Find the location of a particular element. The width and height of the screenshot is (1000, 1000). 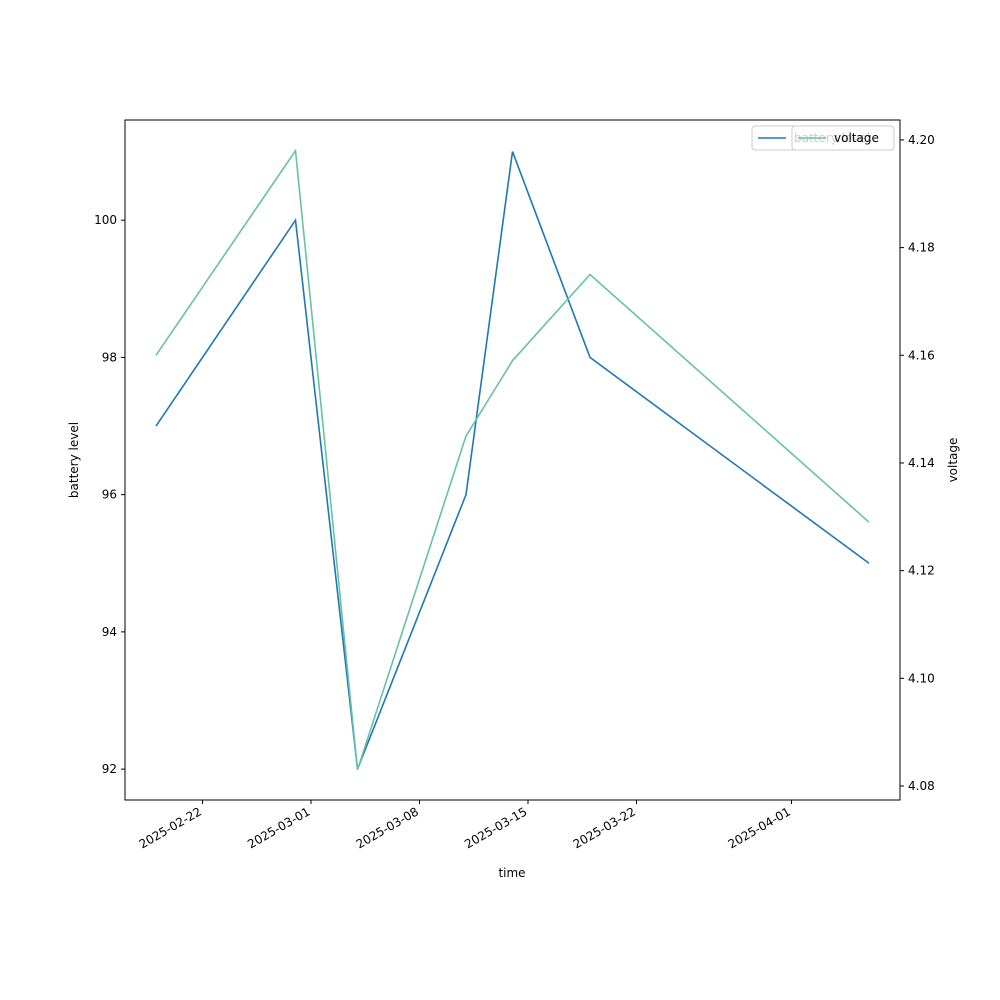

y-tick-label: 98 is located at coordinates (109, 357).